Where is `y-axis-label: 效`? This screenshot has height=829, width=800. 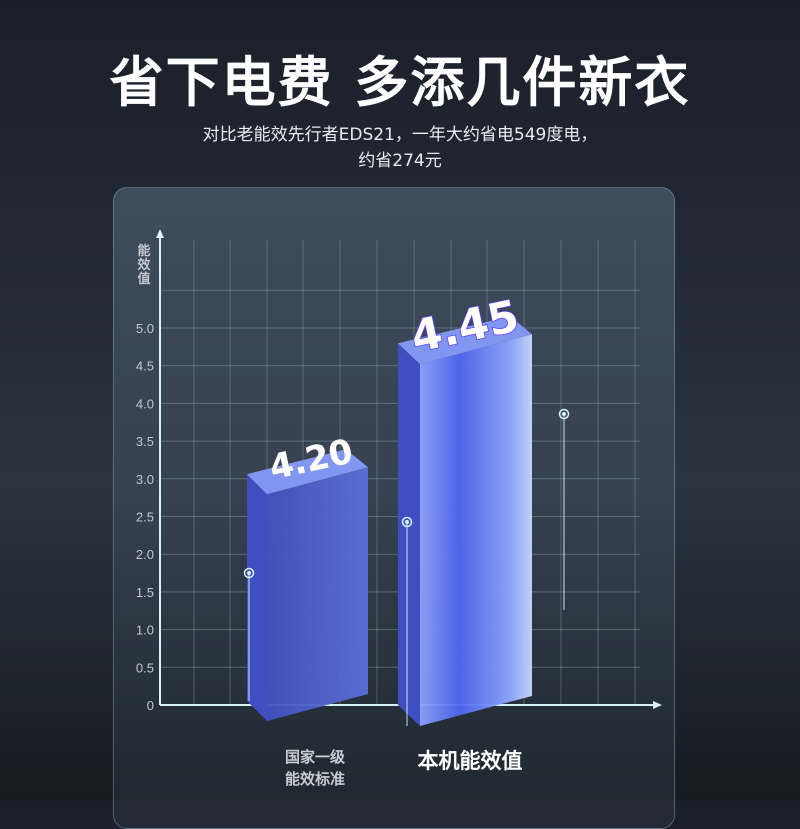 y-axis-label: 效 is located at coordinates (144, 265).